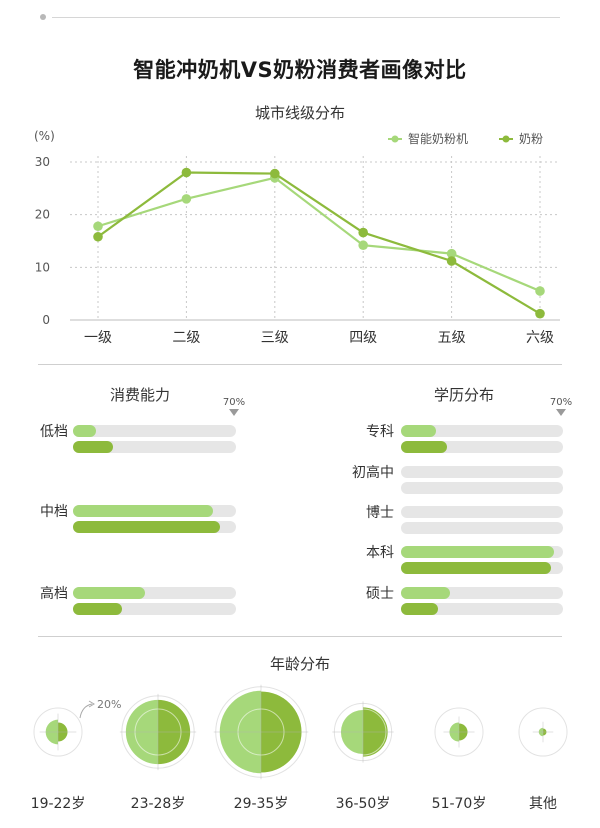 Image resolution: width=600 pixels, height=828 pixels. What do you see at coordinates (363, 804) in the screenshot?
I see `age-category-label: 36-50岁` at bounding box center [363, 804].